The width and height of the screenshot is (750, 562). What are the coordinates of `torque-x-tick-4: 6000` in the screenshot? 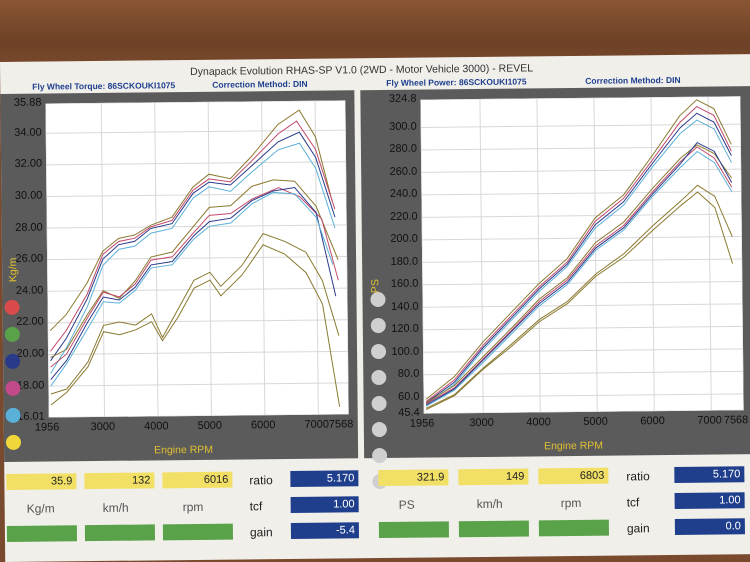 It's located at (263, 425).